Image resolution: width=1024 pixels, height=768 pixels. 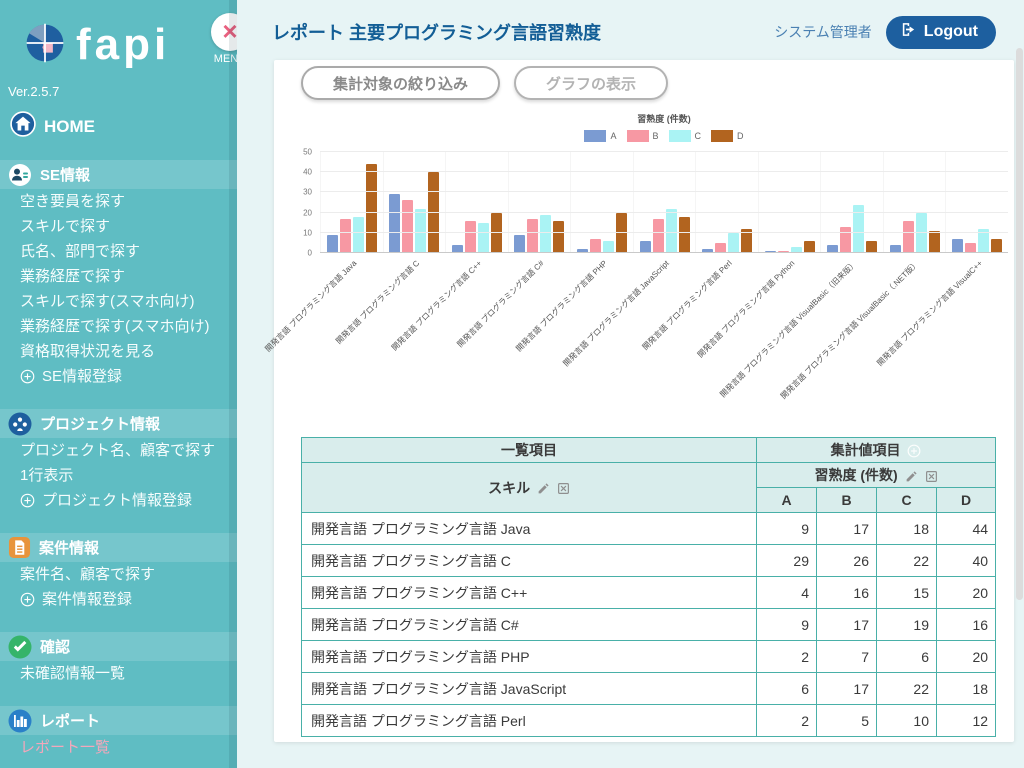 What do you see at coordinates (118, 547) in the screenshot?
I see `sidebar-section-header: 案件情報` at bounding box center [118, 547].